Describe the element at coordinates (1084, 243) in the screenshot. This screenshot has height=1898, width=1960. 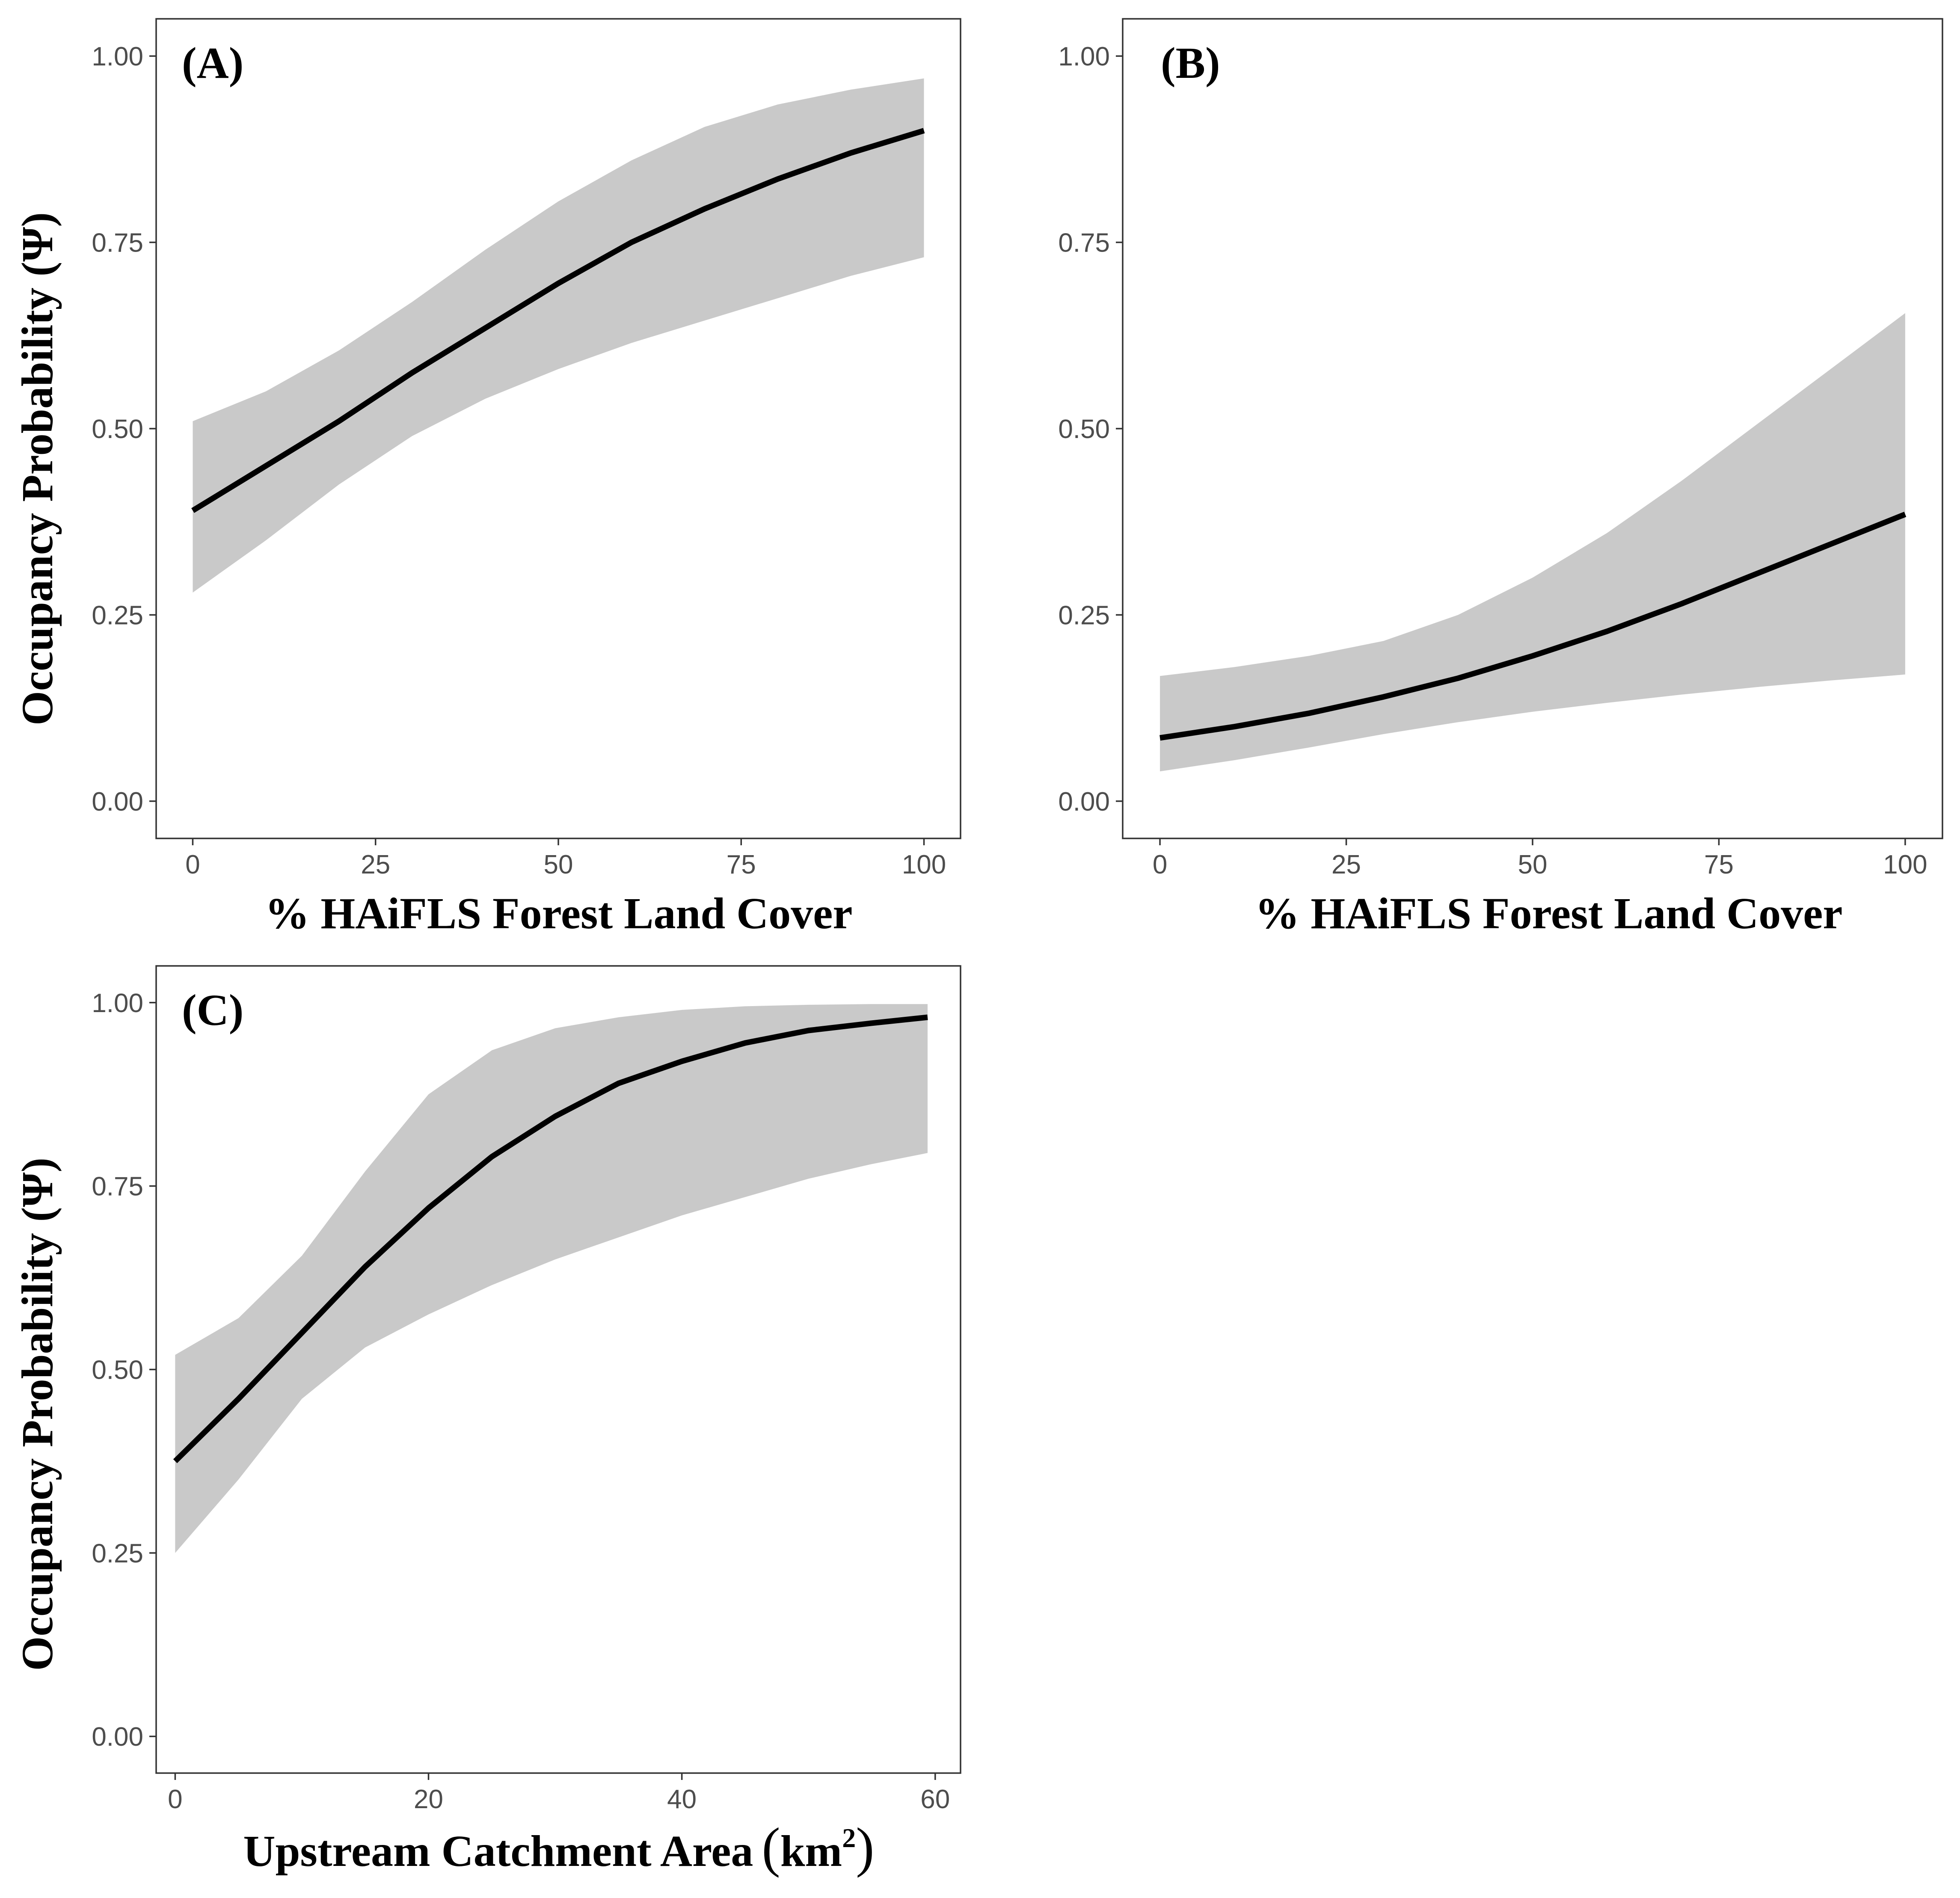
I see `panel-b-y-tick-label: 0.75` at that location.